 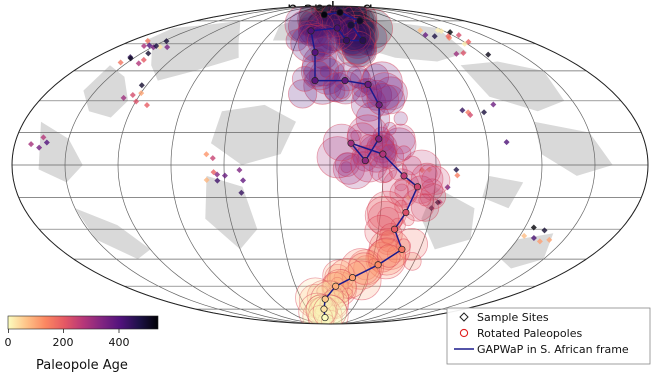 I want to click on legend-box, so click(x=548, y=336).